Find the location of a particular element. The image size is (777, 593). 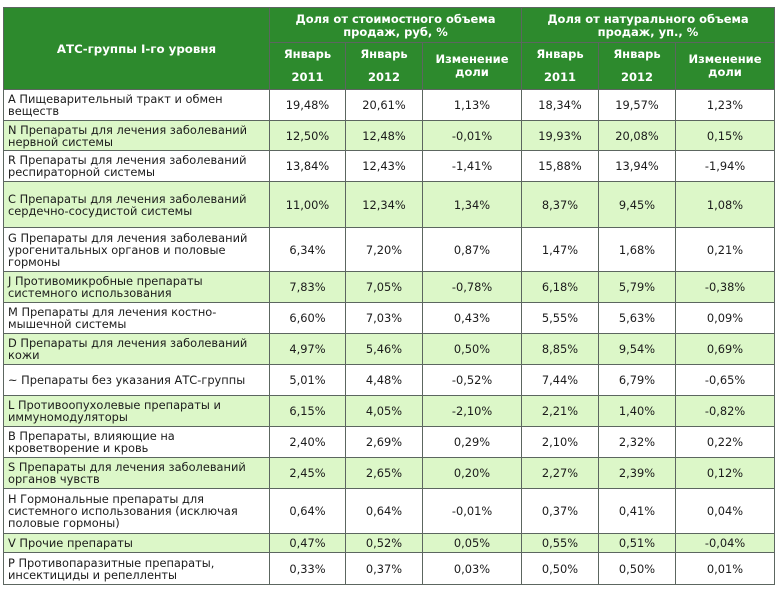

share-cell-n12: 1,40% is located at coordinates (637, 411).